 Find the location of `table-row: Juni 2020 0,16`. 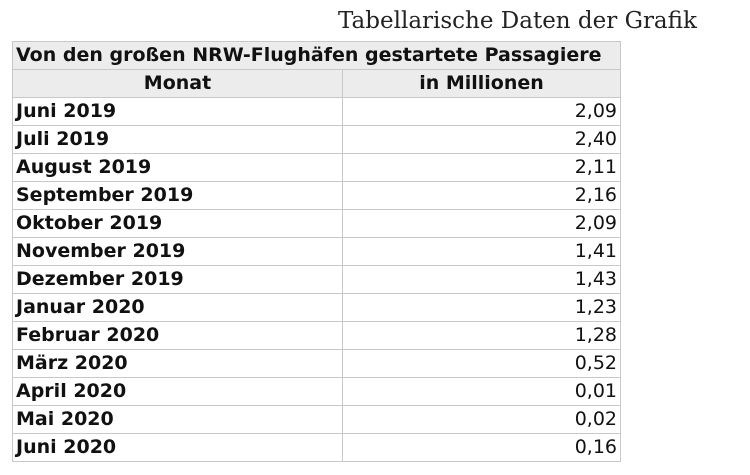

table-row: Juni 2020 0,16 is located at coordinates (316, 447).